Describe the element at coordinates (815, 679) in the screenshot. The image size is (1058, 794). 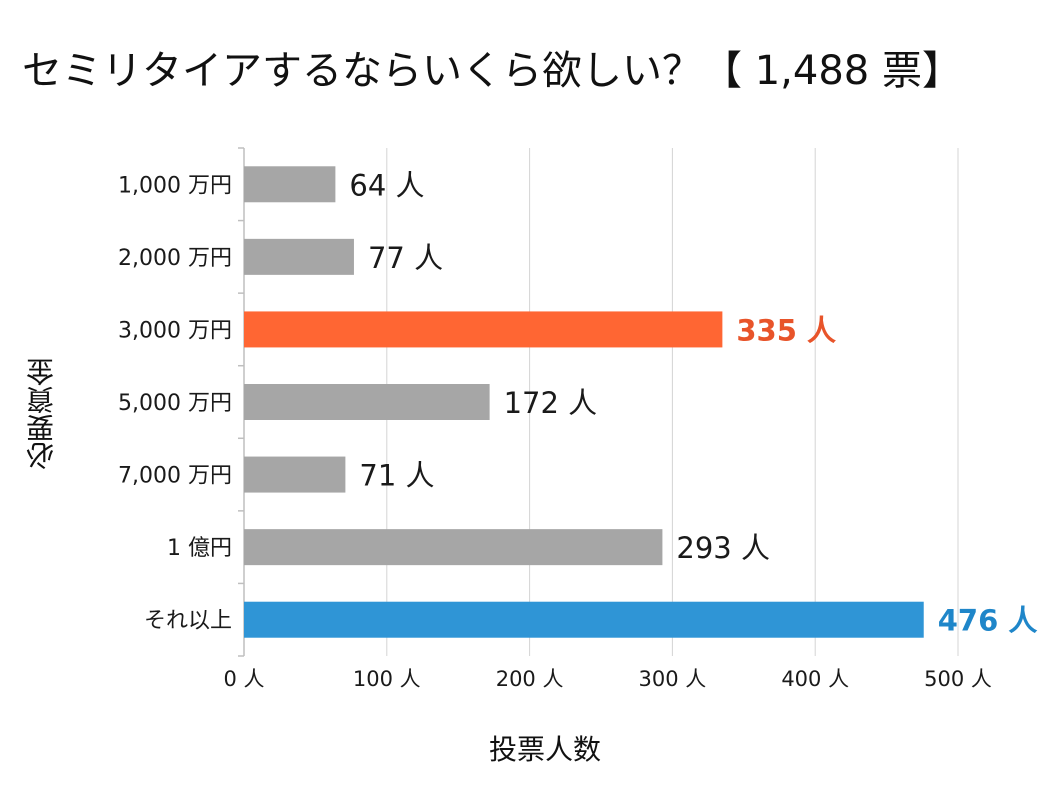
I see `x-tick-label: 400 人` at that location.